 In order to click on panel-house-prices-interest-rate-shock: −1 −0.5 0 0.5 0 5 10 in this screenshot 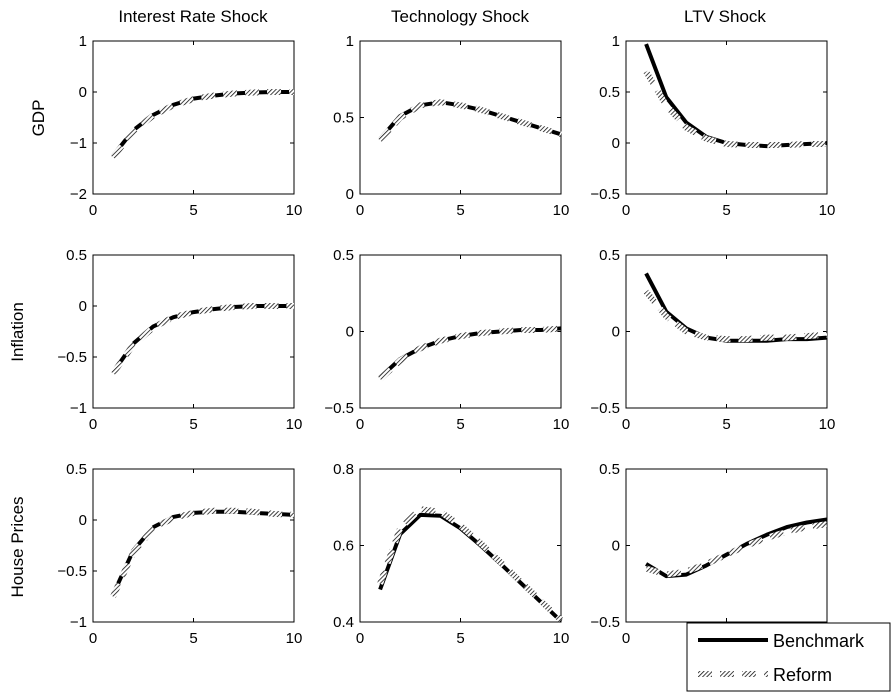, I will do `click(179, 554)`.